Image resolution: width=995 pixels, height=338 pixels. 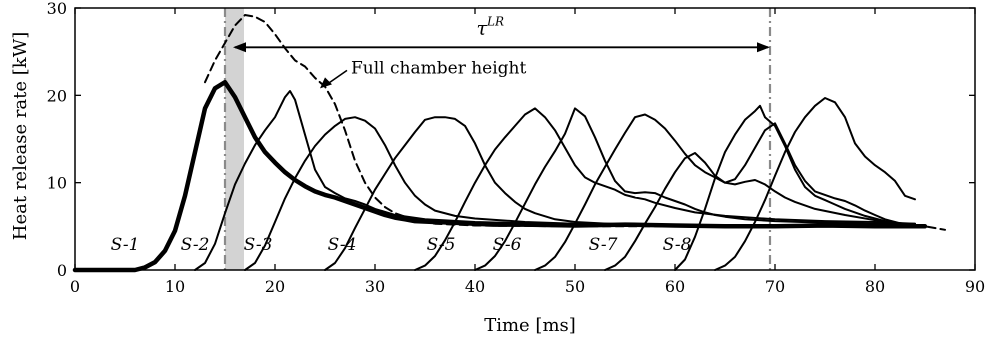 What do you see at coordinates (441, 245) in the screenshot?
I see `stage-label-5: S-5` at bounding box center [441, 245].